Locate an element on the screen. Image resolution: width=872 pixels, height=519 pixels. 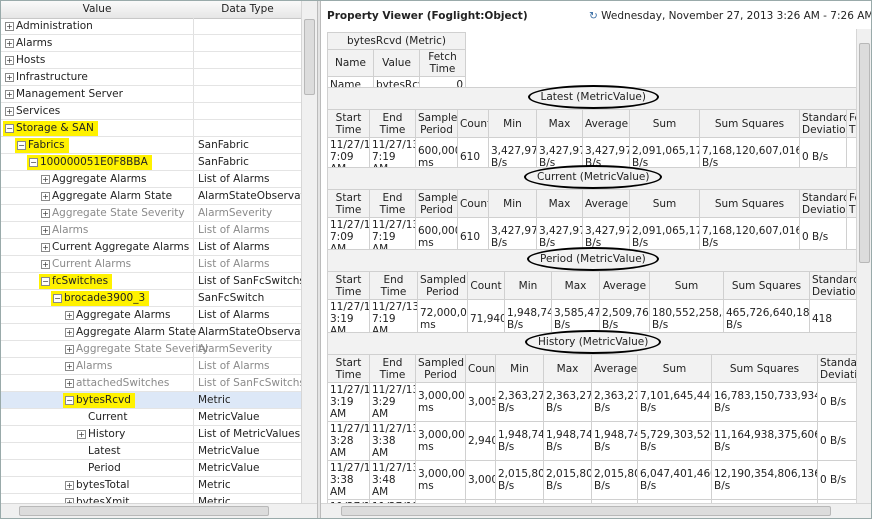
node-label: Management Server is located at coordinates (69, 94).